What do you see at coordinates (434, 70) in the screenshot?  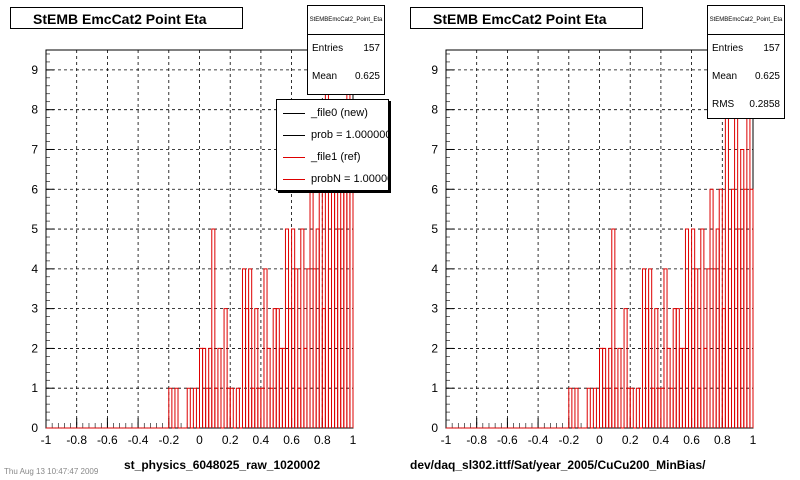 I see `y-tick-label: 9` at bounding box center [434, 70].